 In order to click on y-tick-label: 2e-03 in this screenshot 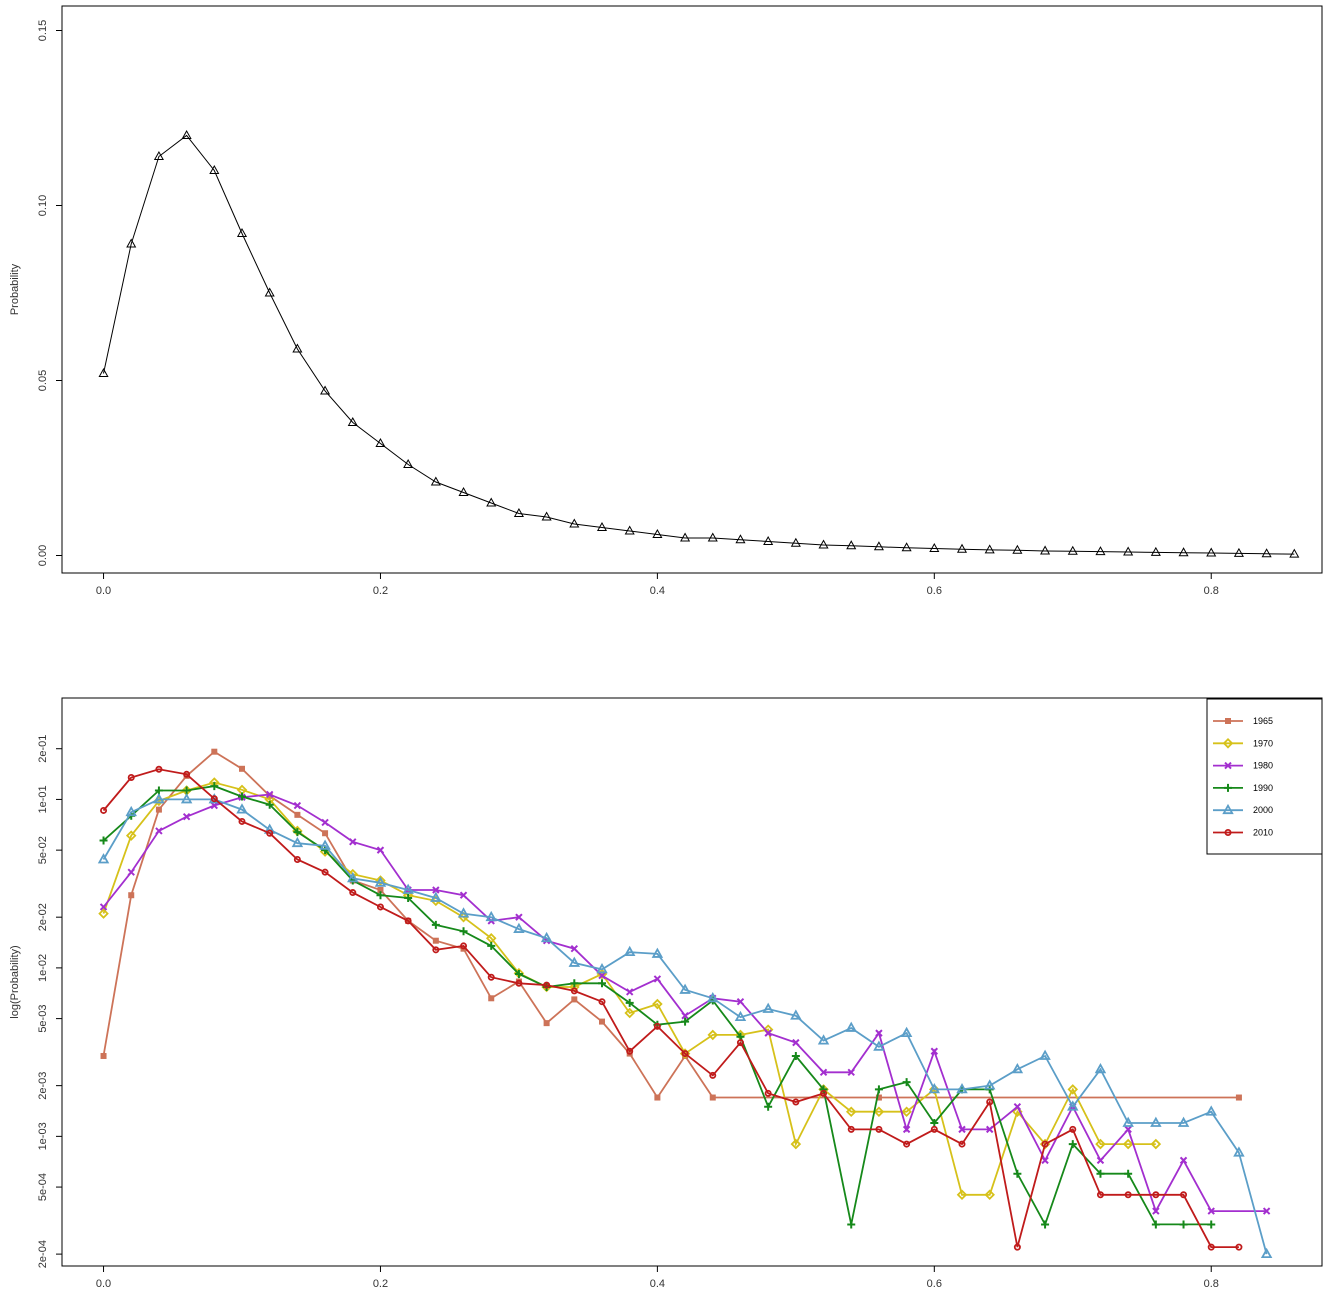, I will do `click(43, 1086)`.